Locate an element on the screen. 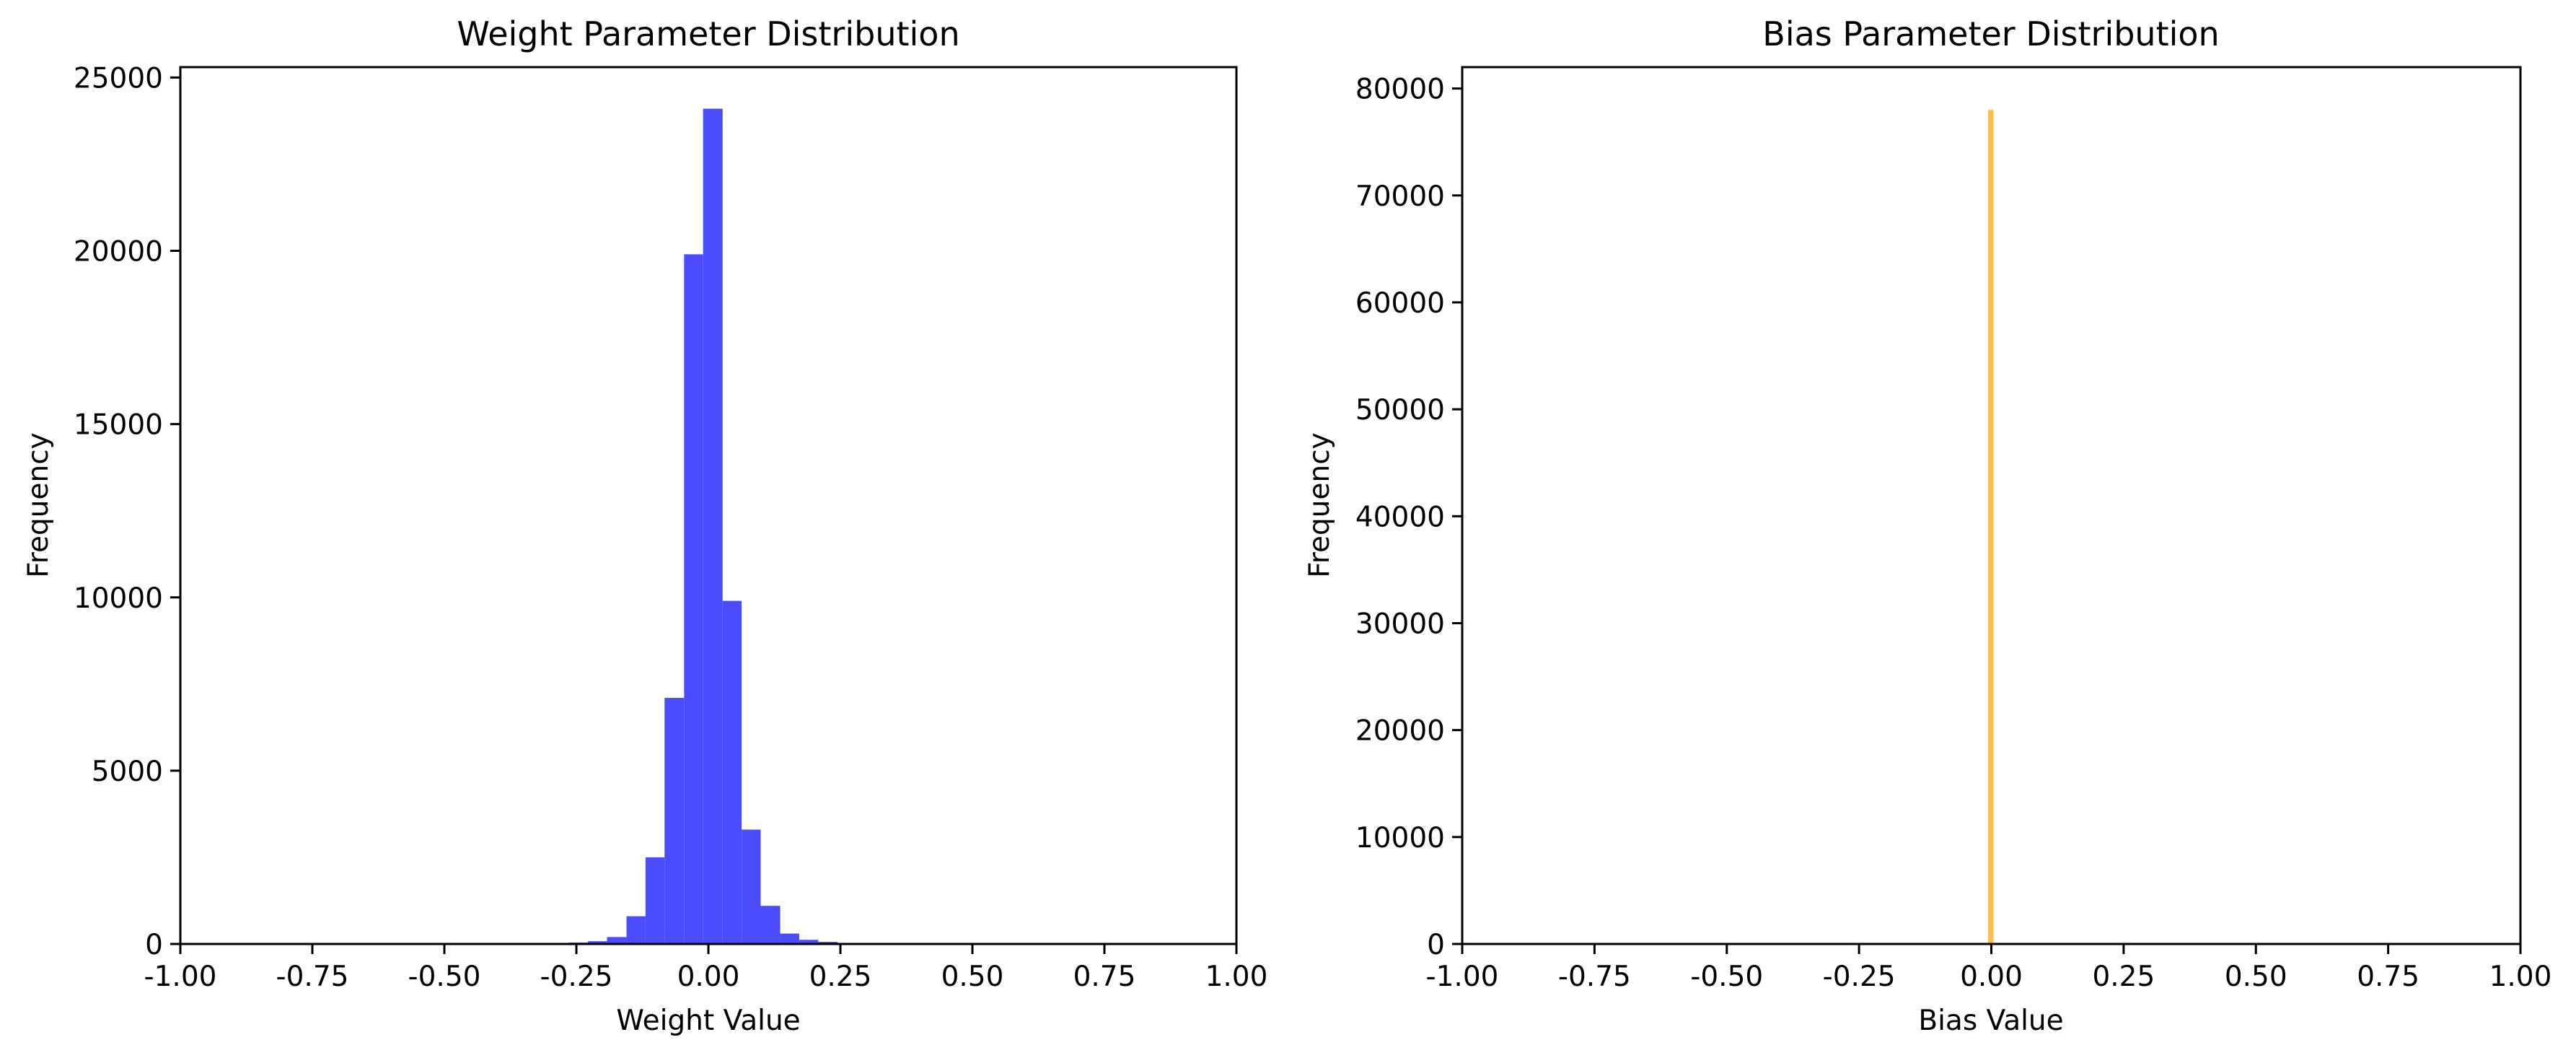  weight-y-tick-label: 15000 is located at coordinates (118, 425).